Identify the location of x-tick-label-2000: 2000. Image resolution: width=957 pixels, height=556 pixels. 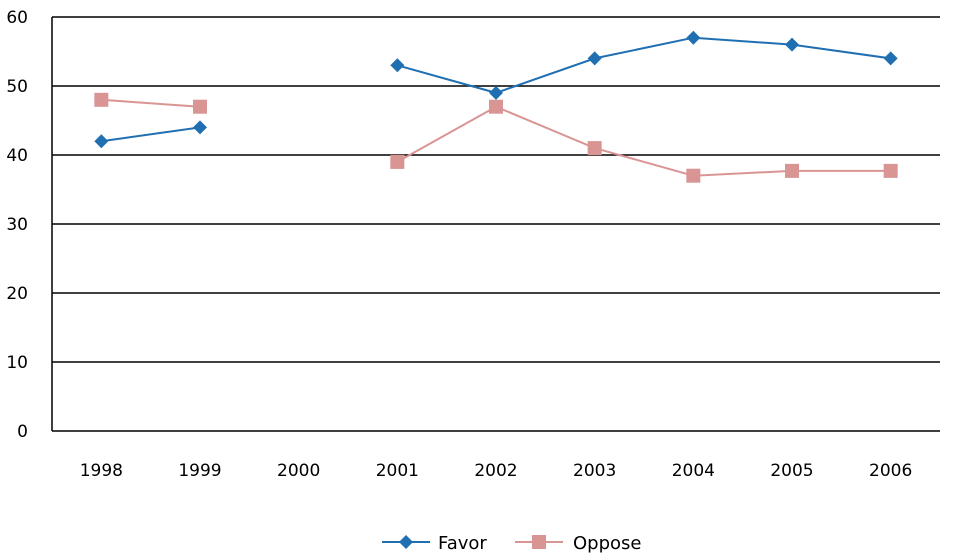
(298, 471).